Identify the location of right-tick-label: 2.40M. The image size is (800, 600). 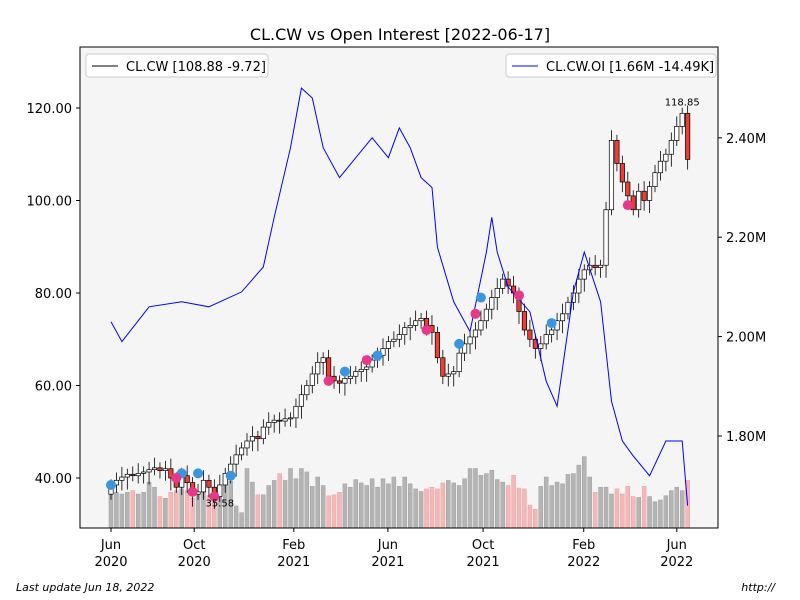
(746, 139).